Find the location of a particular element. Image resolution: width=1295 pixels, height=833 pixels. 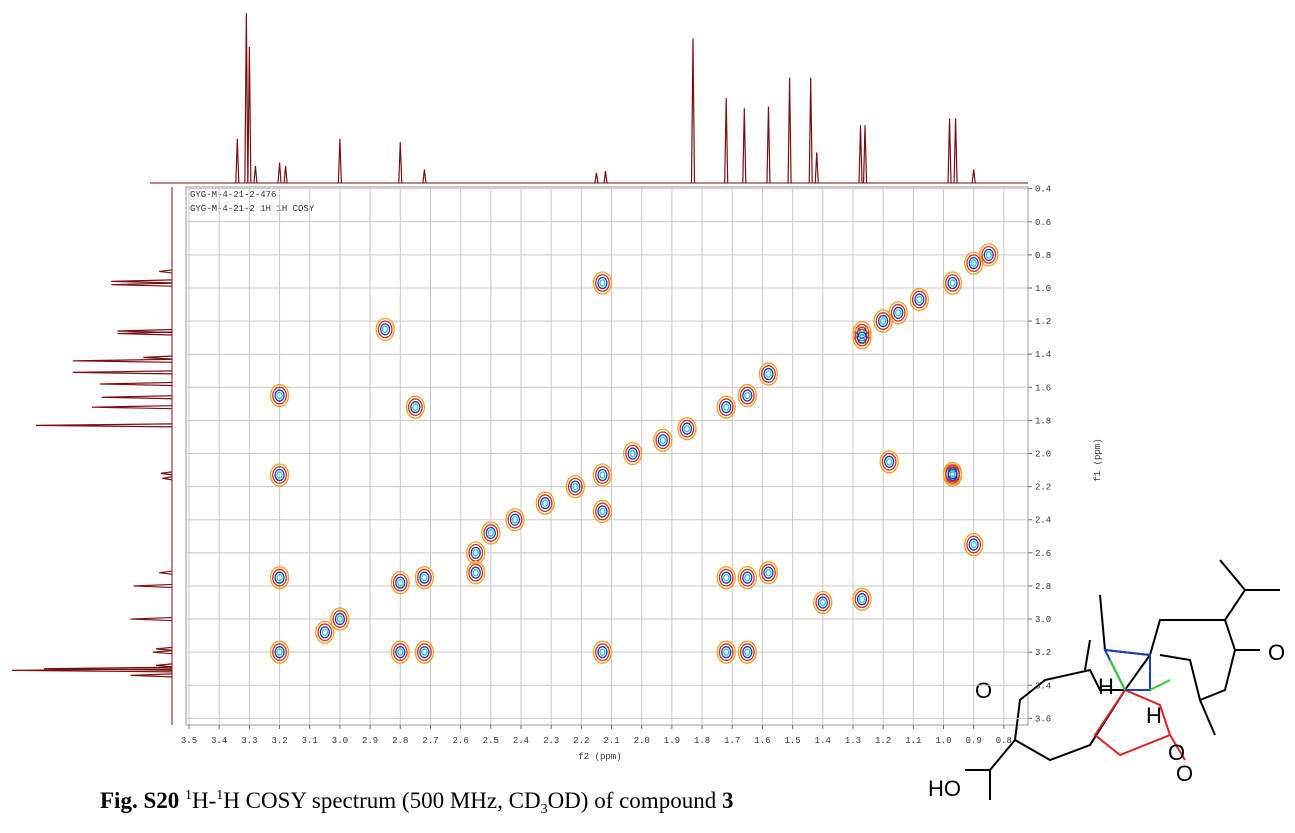

caption-part: H- is located at coordinates (204, 800).